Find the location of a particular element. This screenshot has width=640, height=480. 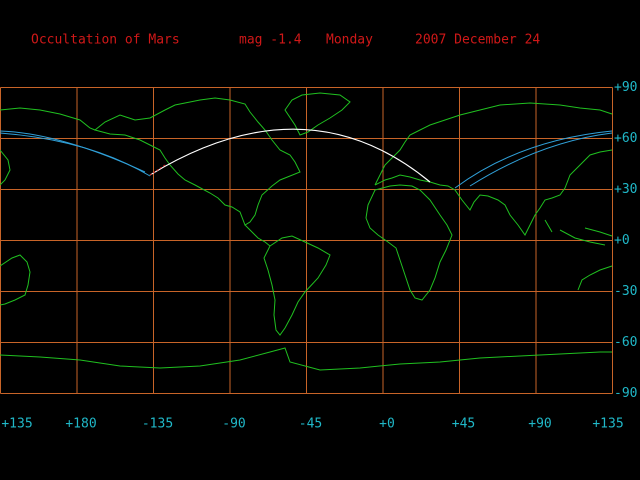

occultation-tracks is located at coordinates (306, 158).